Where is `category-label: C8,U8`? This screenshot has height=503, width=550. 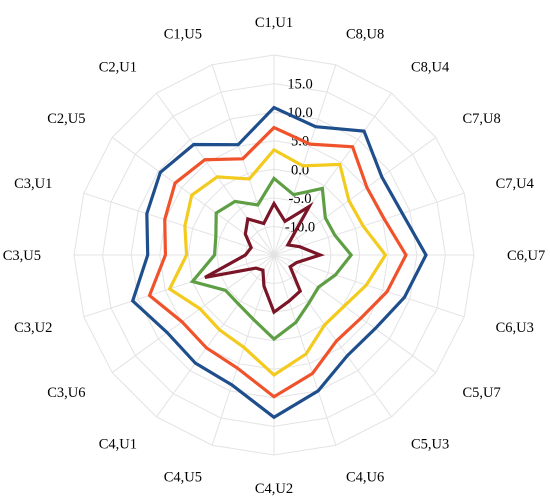 category-label: C8,U8 is located at coordinates (365, 34).